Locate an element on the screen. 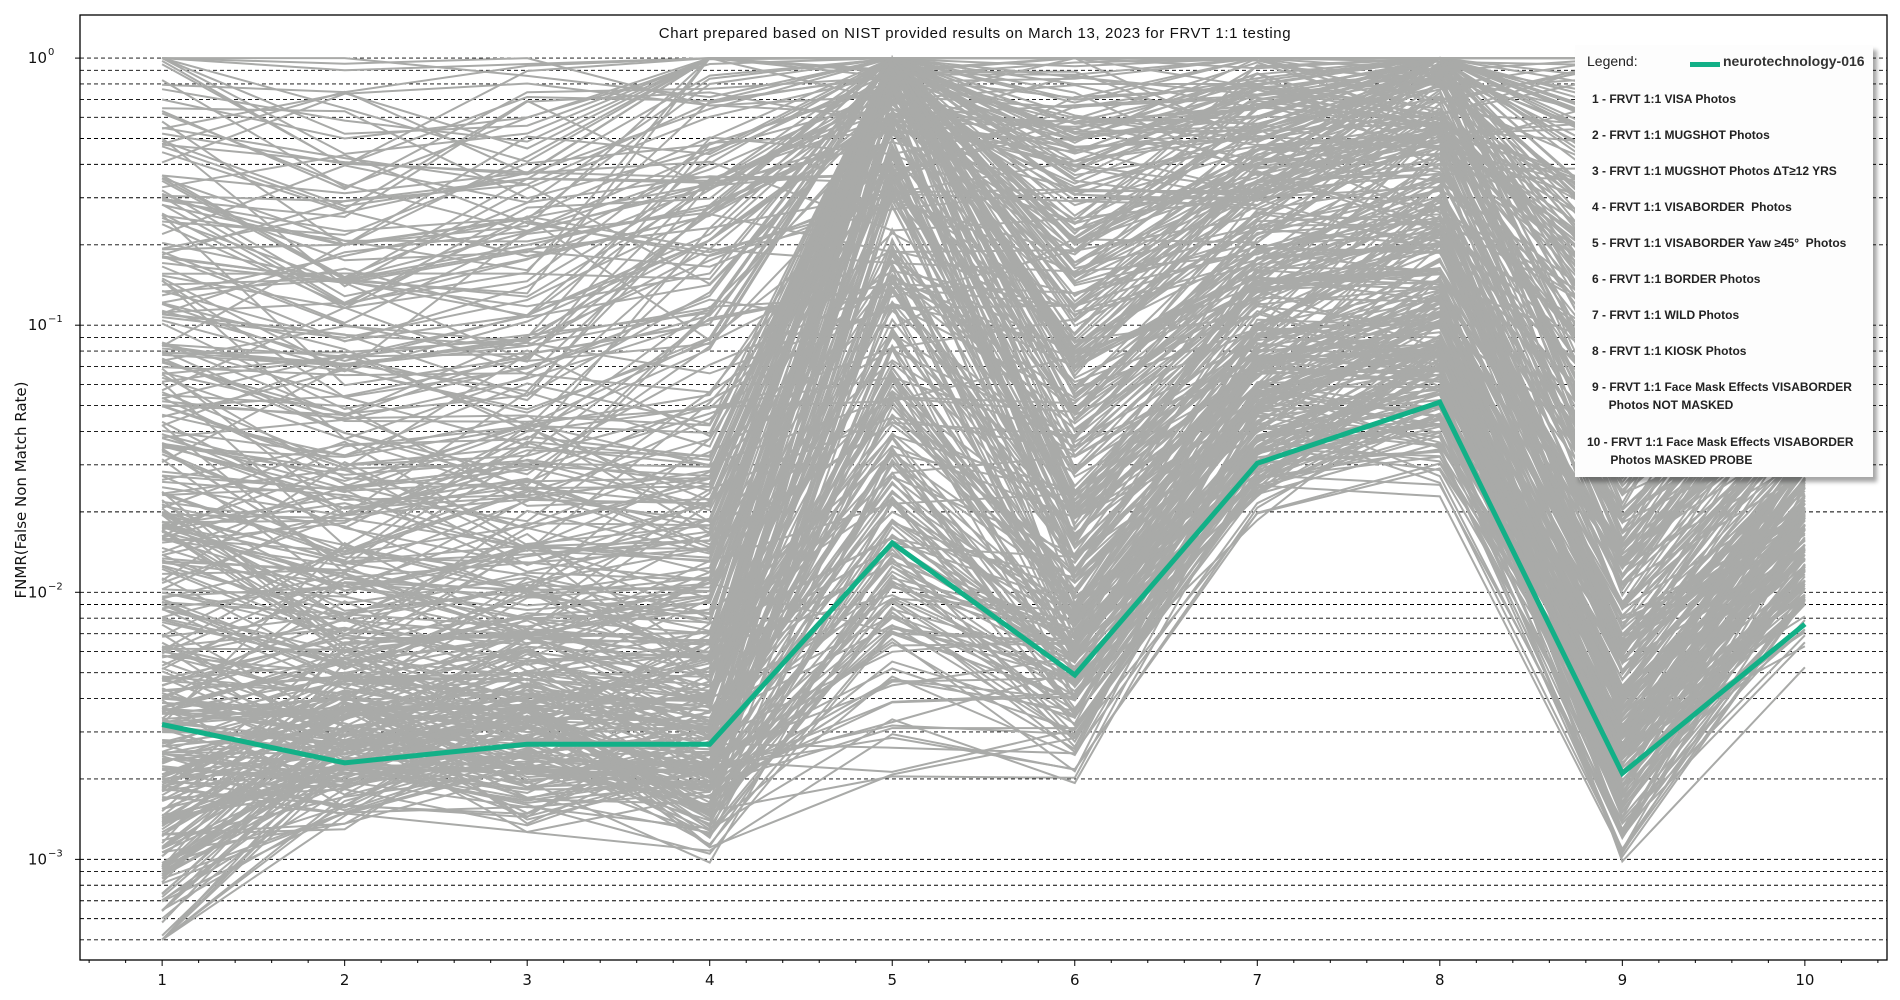  legend-series-label: neurotechnology-016 is located at coordinates (1794, 61).